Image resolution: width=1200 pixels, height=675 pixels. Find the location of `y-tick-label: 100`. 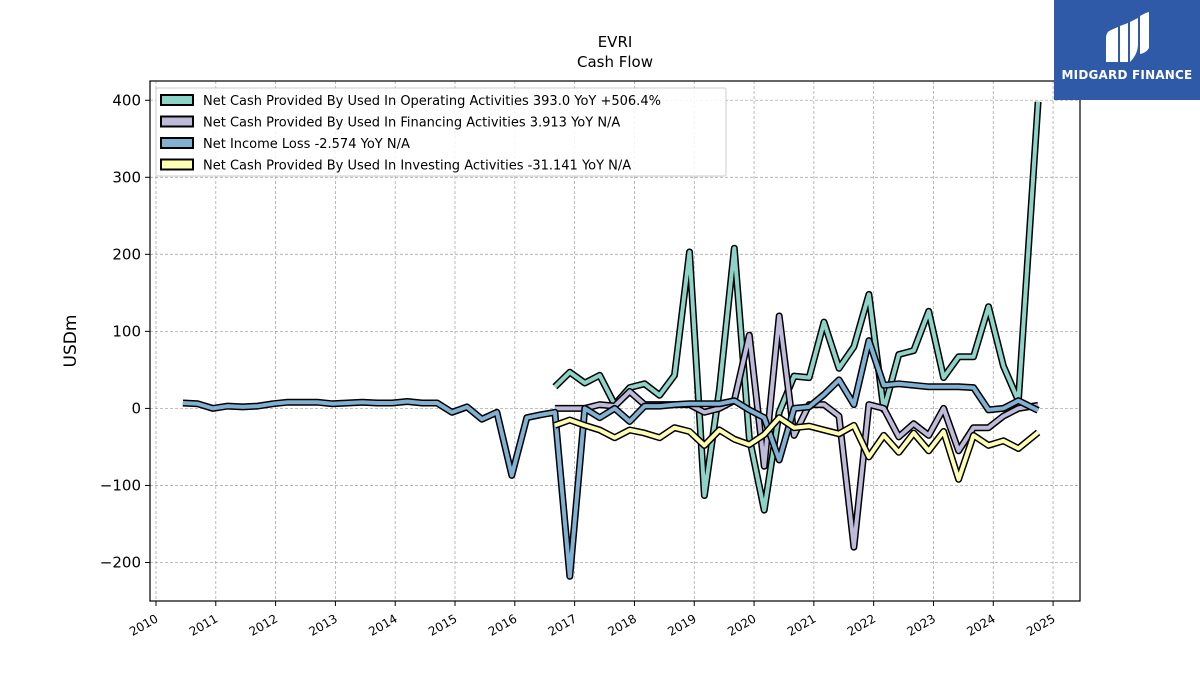

y-tick-label: 100 is located at coordinates (126, 331).